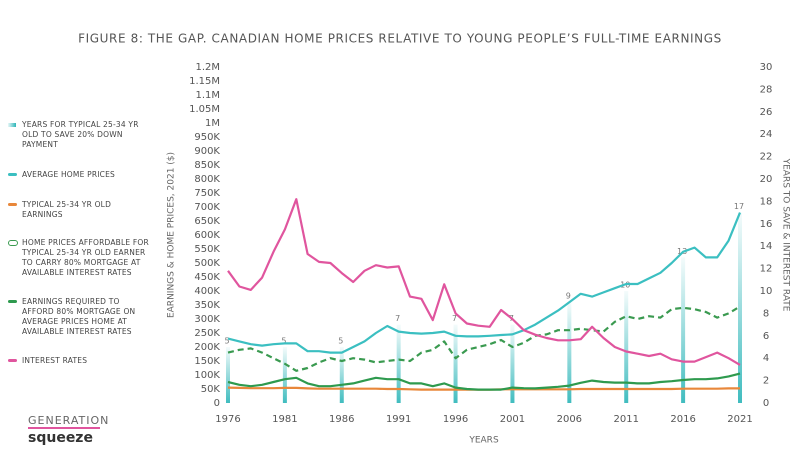 This screenshot has height=464, width=800. Describe the element at coordinates (207, 291) in the screenshot. I see `y-tick-label: 400K` at that location.